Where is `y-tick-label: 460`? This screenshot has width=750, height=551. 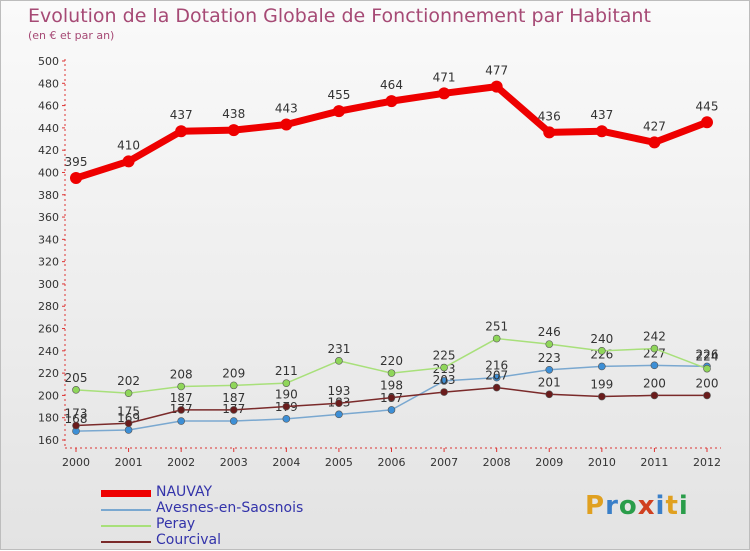 y-tick-label: 460 is located at coordinates (48, 106).